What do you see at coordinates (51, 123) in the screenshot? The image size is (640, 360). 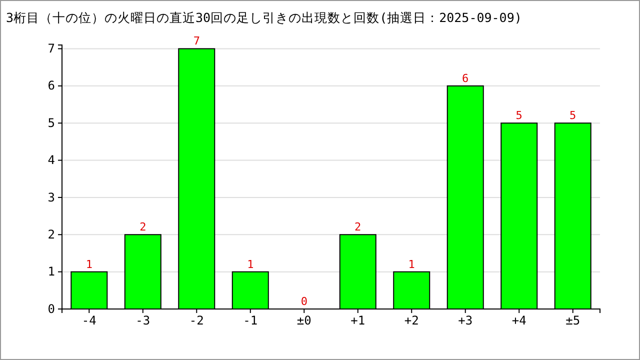 I see `y-tick-label: 5` at bounding box center [51, 123].